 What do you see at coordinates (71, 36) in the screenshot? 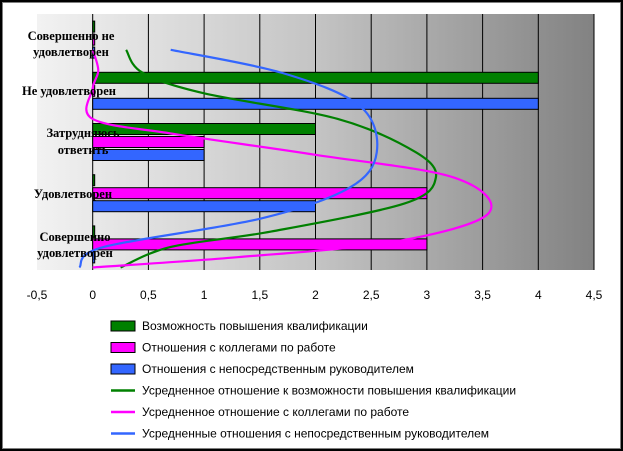
I see `category-label: Совершенно не` at bounding box center [71, 36].